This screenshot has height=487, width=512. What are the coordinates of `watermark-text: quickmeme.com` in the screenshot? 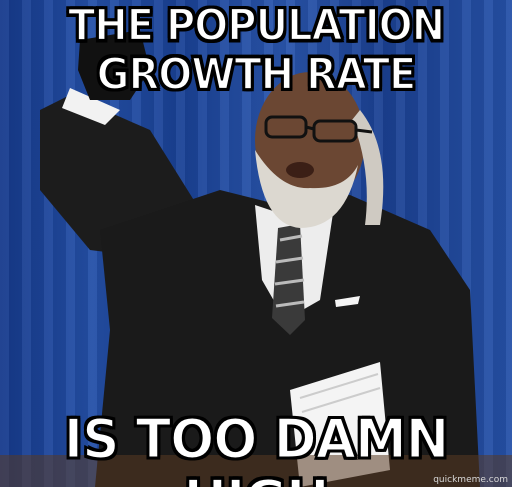 It's located at (470, 480).